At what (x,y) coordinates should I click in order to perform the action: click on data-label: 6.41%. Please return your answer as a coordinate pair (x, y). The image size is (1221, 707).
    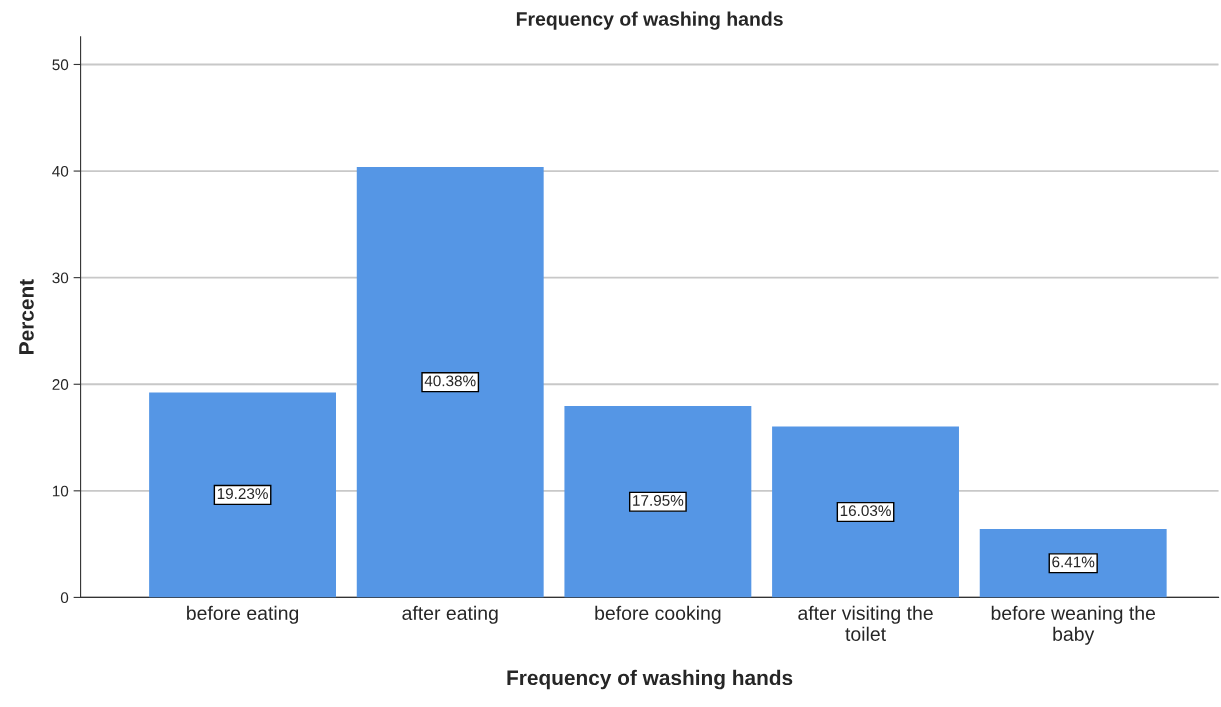
    Looking at the image, I should click on (1073, 562).